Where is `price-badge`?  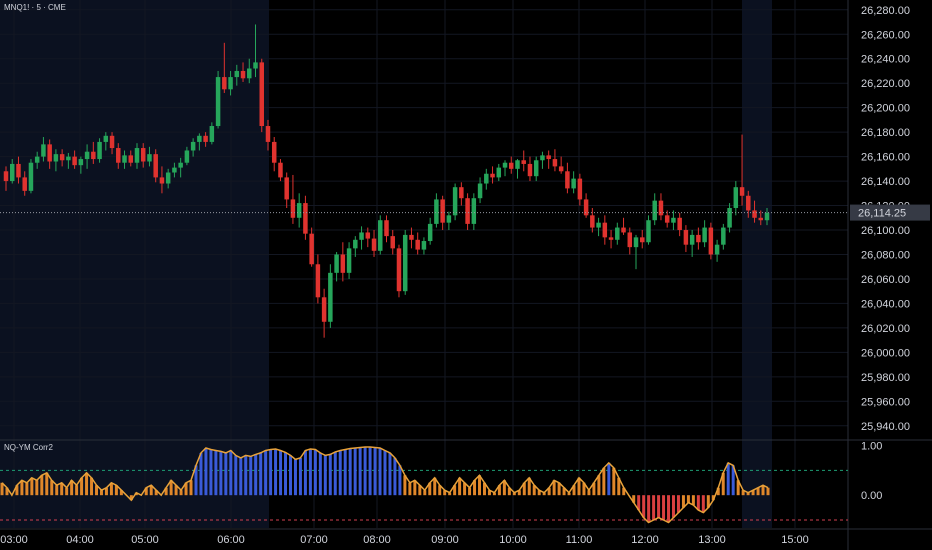 price-badge is located at coordinates (890, 212).